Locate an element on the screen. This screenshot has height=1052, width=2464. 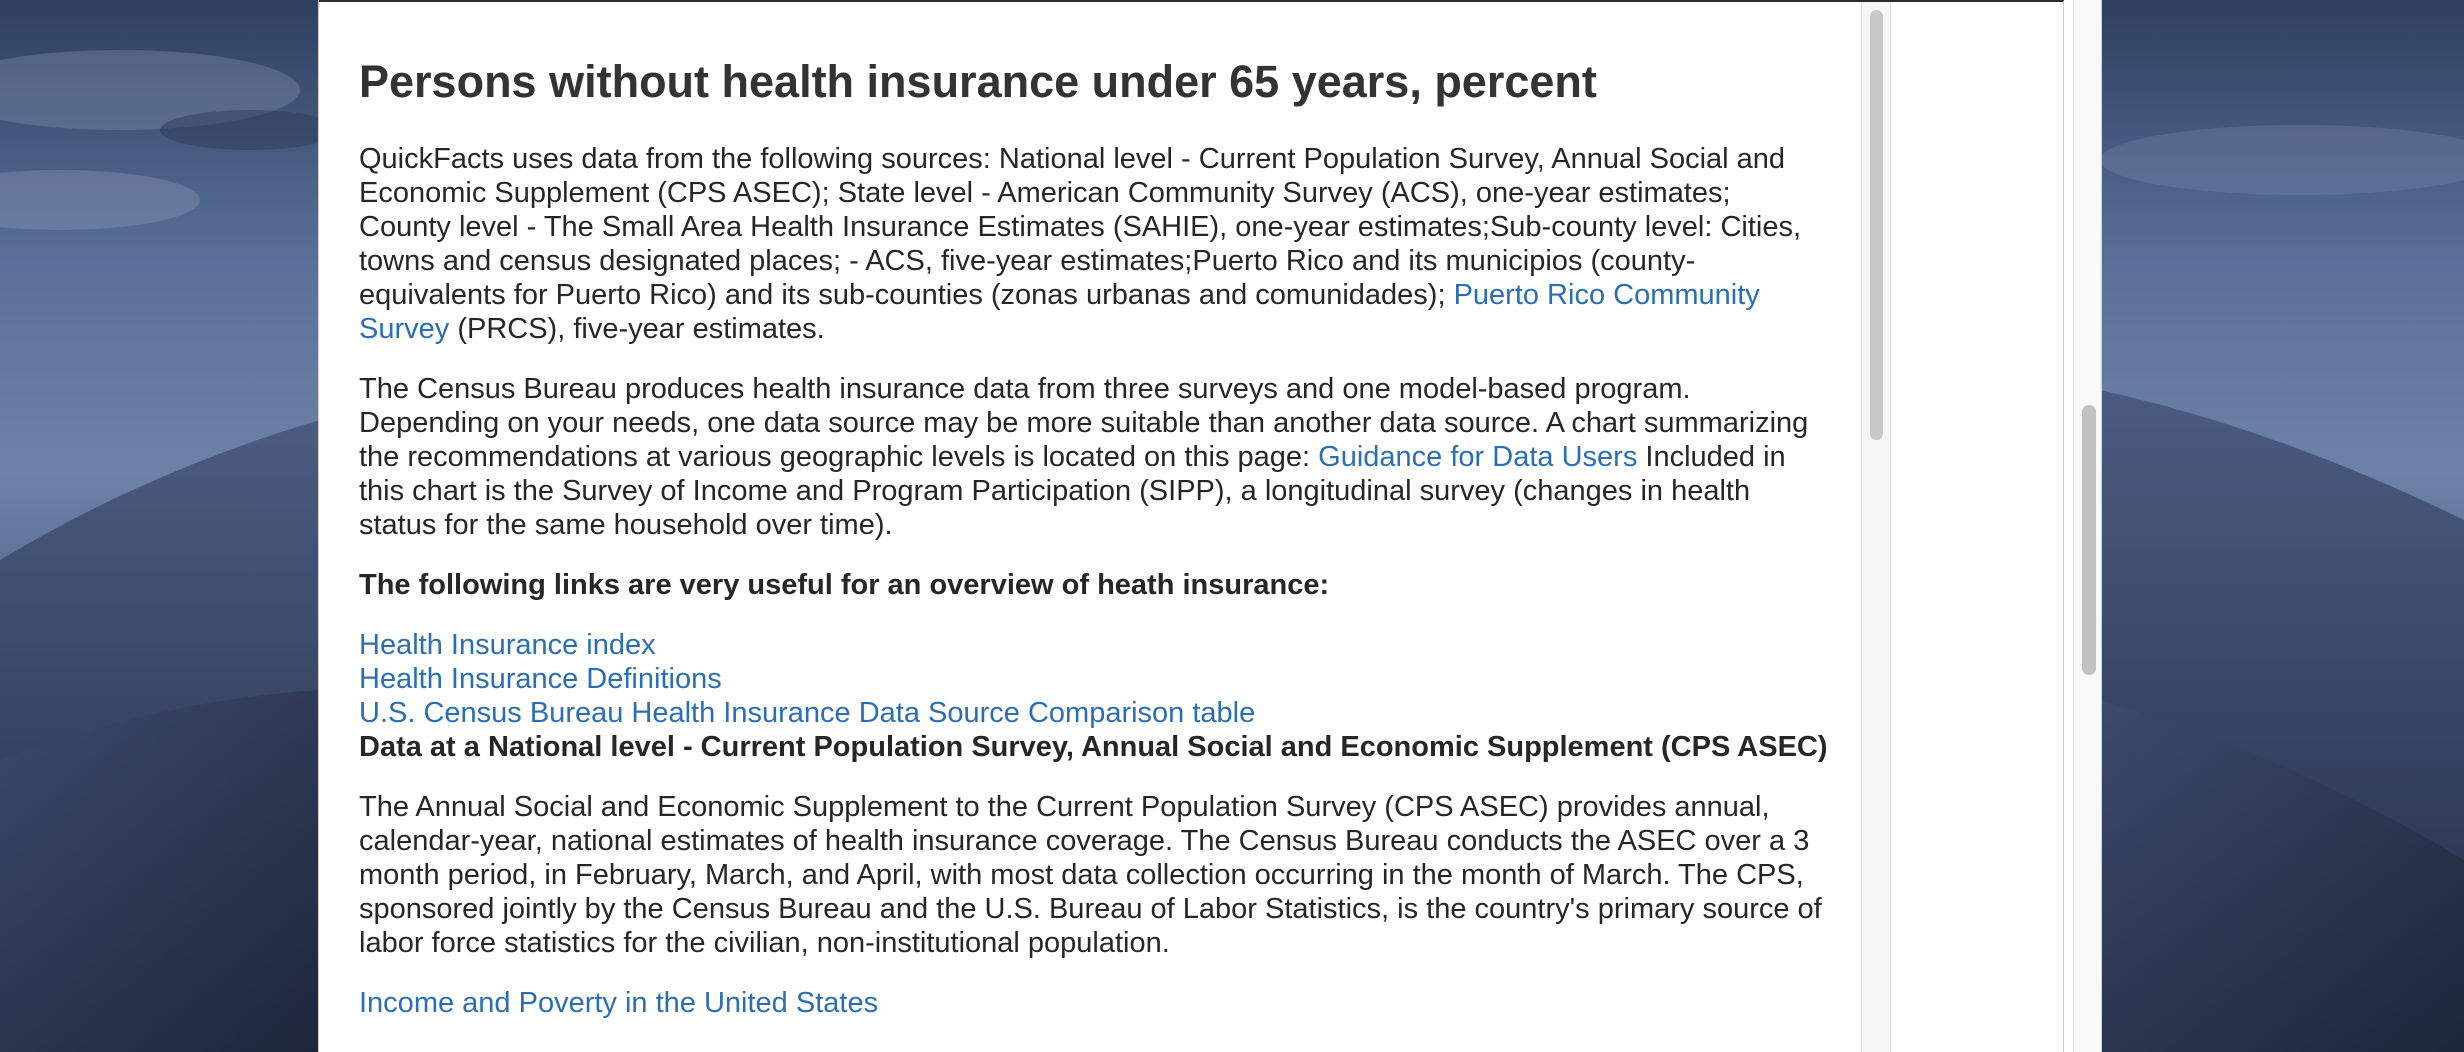
health-insurance-definitions-link: Health Insurance Definitions is located at coordinates (540, 679).